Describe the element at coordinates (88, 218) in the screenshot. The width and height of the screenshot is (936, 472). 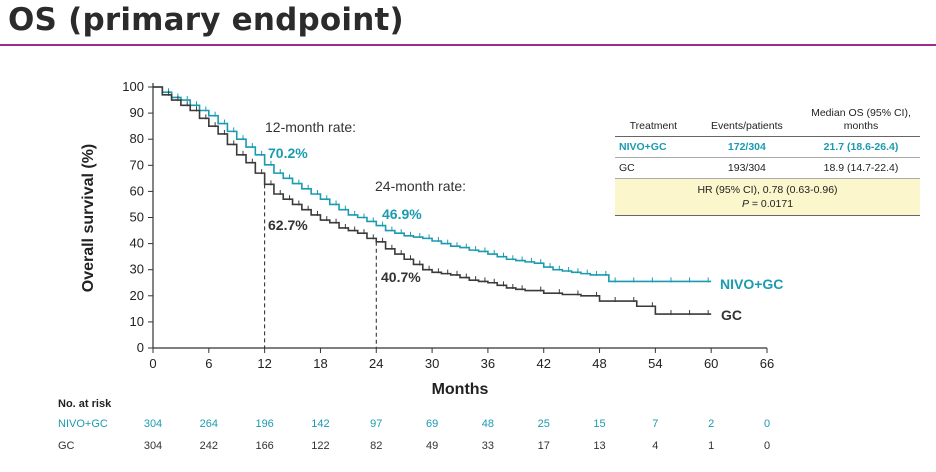
I see `y-axis-label: Overall survival (%)` at that location.